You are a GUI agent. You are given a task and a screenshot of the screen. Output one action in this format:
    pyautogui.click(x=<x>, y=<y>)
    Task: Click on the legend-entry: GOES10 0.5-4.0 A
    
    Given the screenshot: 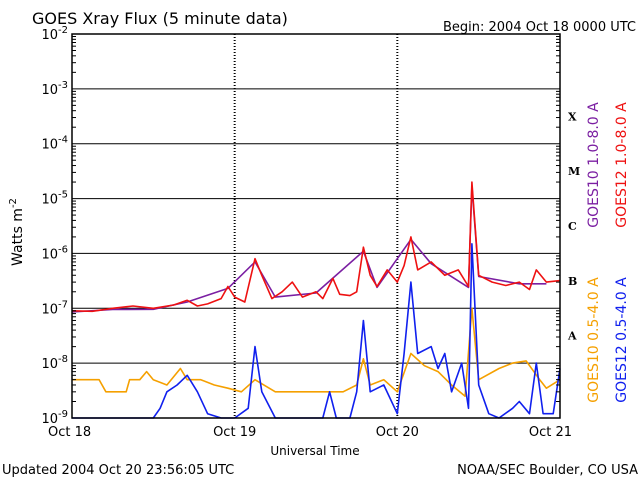 What is the action you would take?
    pyautogui.click(x=594, y=340)
    